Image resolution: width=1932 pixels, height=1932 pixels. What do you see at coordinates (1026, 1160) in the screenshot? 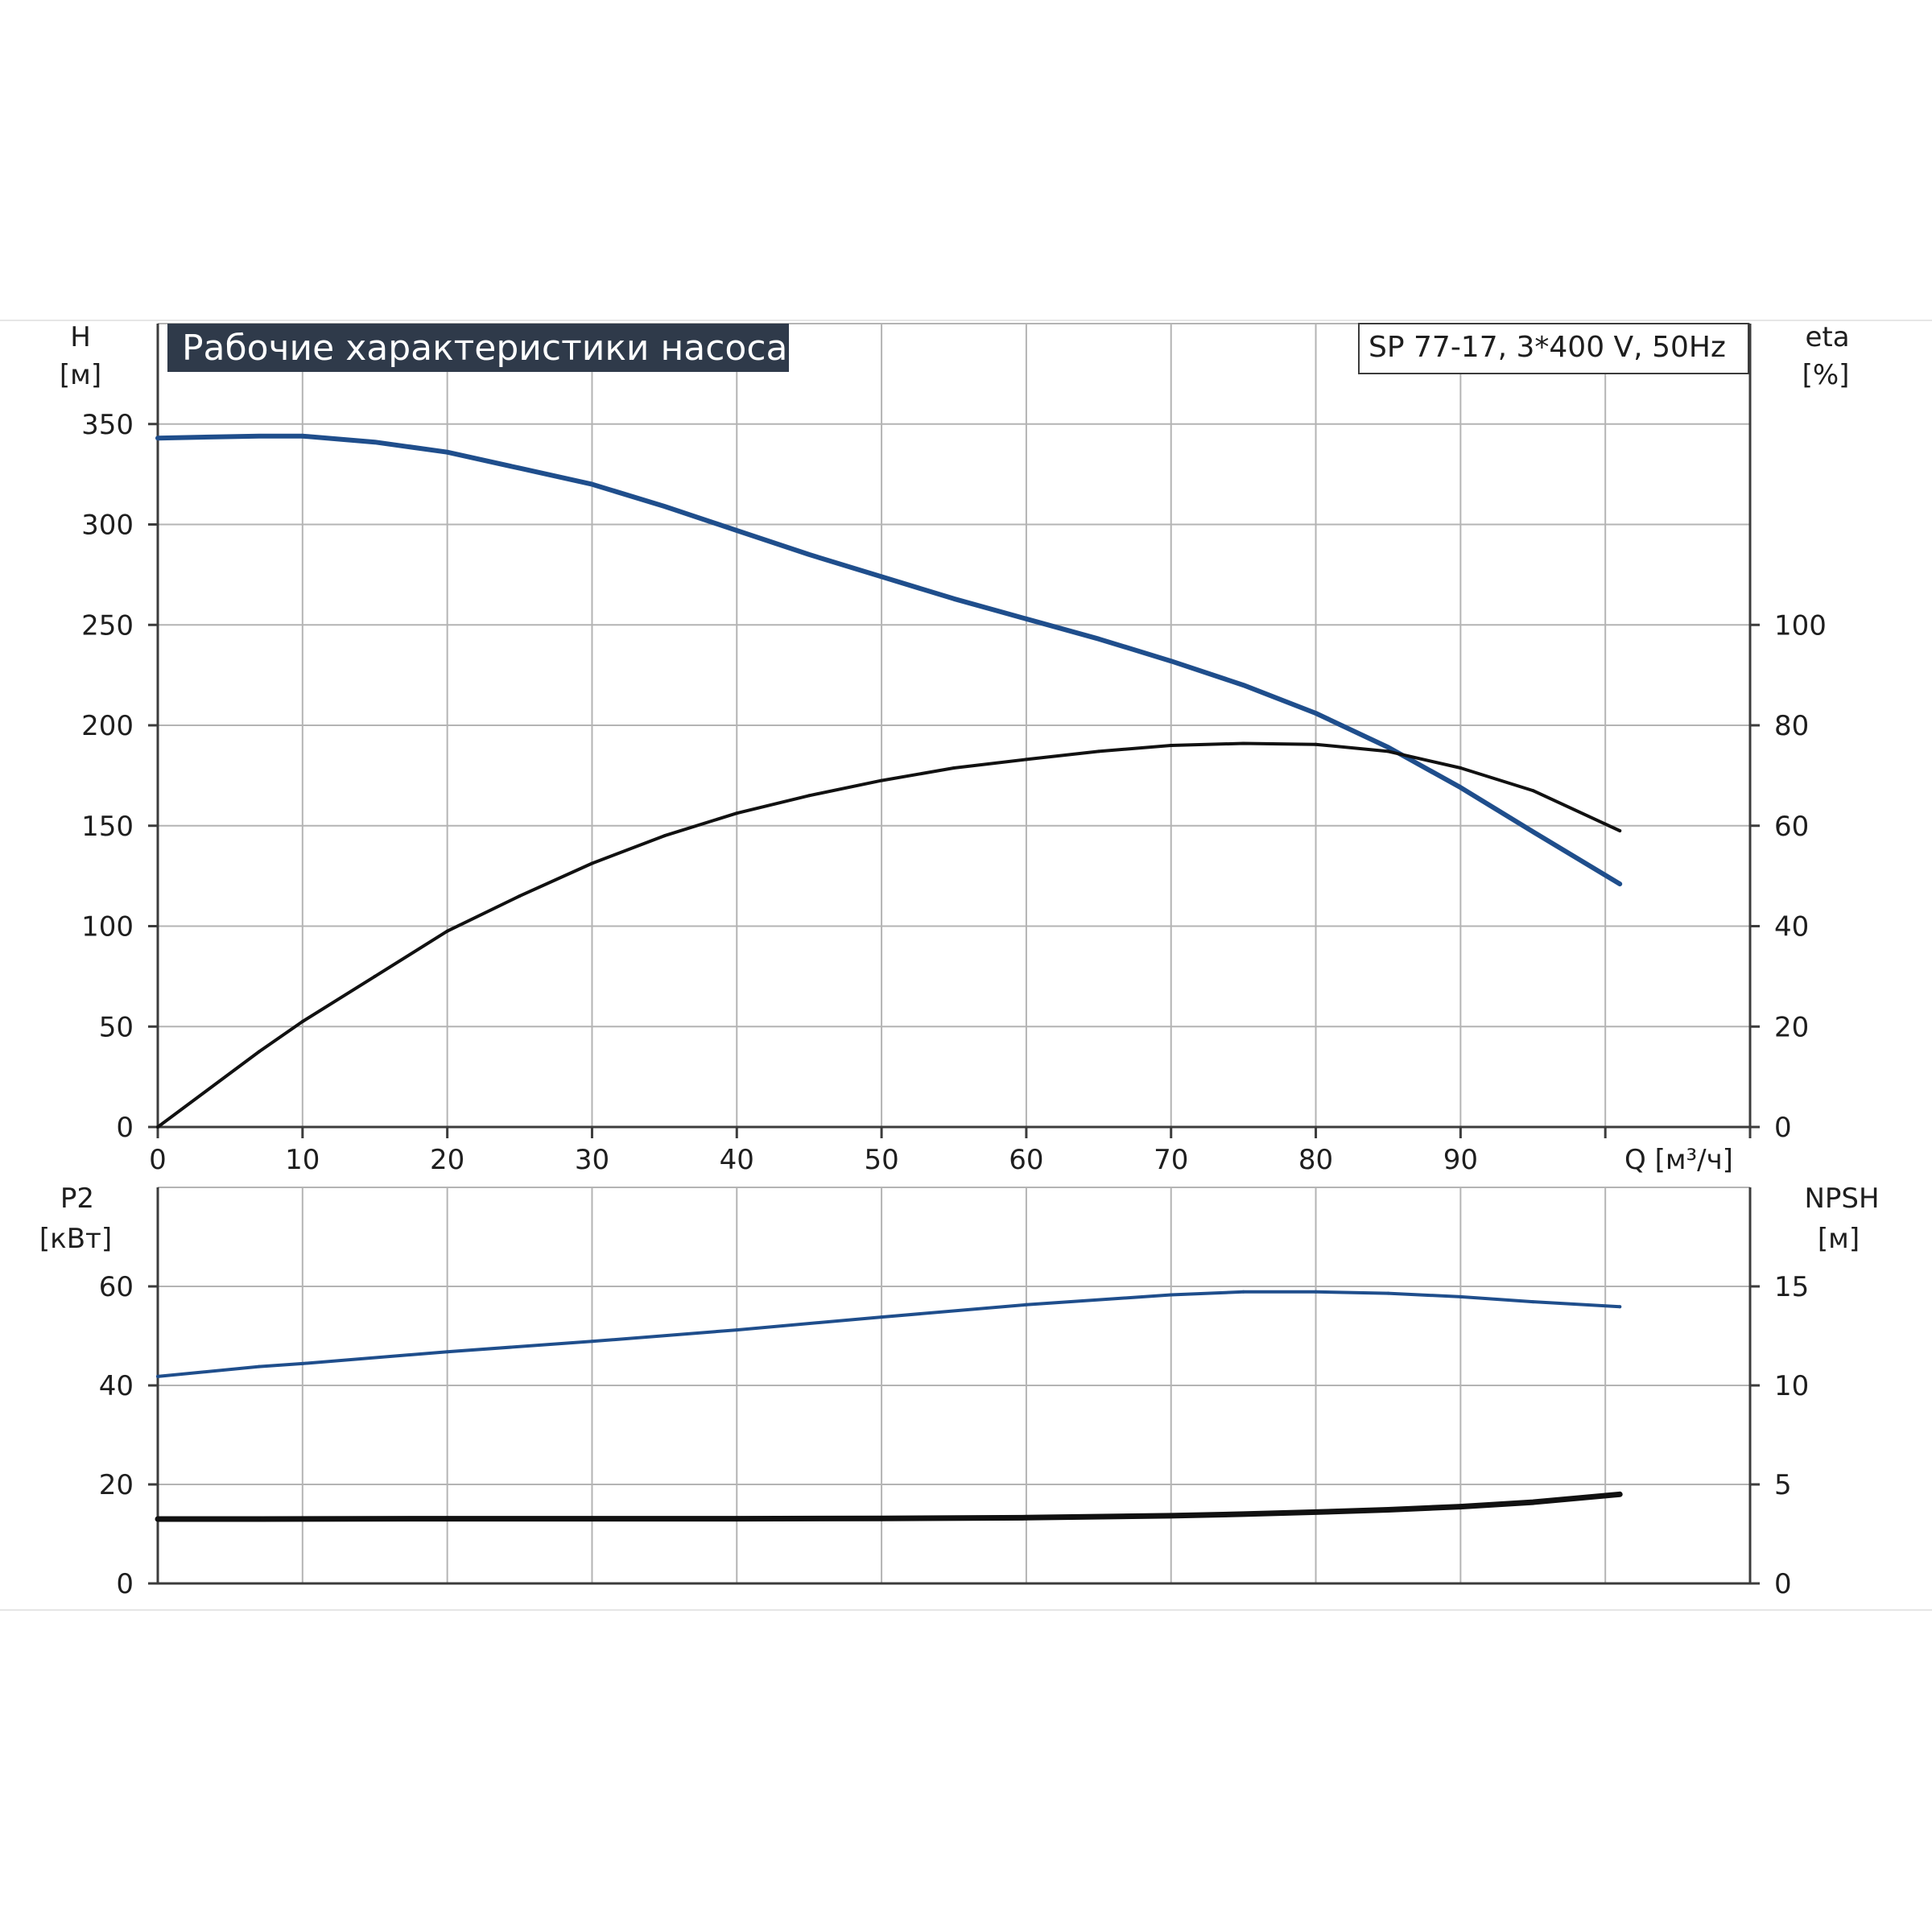
I see `x-tick-label: 60` at bounding box center [1026, 1160].